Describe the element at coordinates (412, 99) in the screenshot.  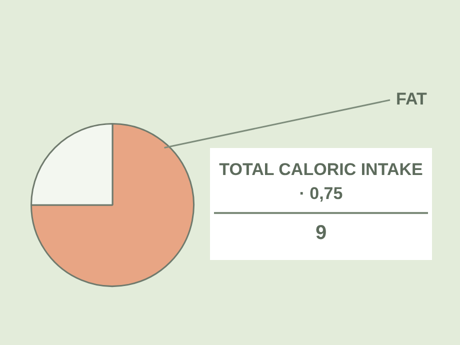
I see `slice-label: FAT` at that location.